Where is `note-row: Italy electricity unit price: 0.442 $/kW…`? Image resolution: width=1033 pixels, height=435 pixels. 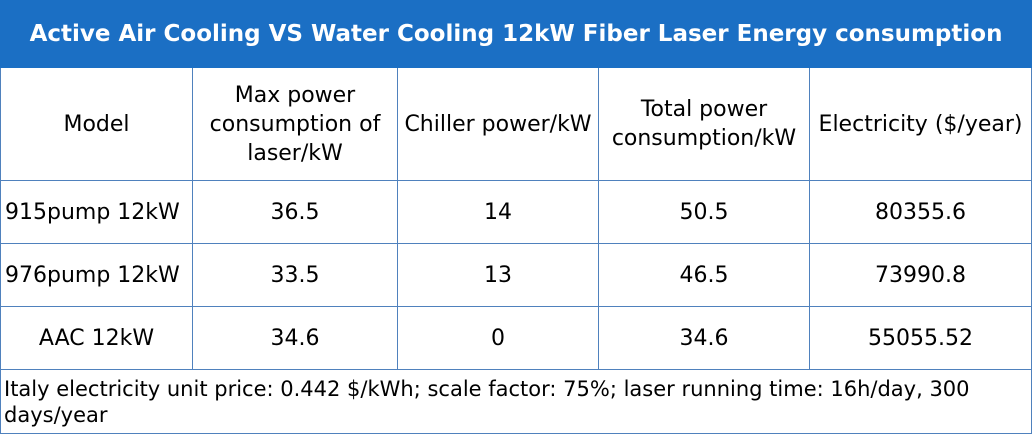
note-row: Italy electricity unit price: 0.442 $/kW… is located at coordinates (516, 401).